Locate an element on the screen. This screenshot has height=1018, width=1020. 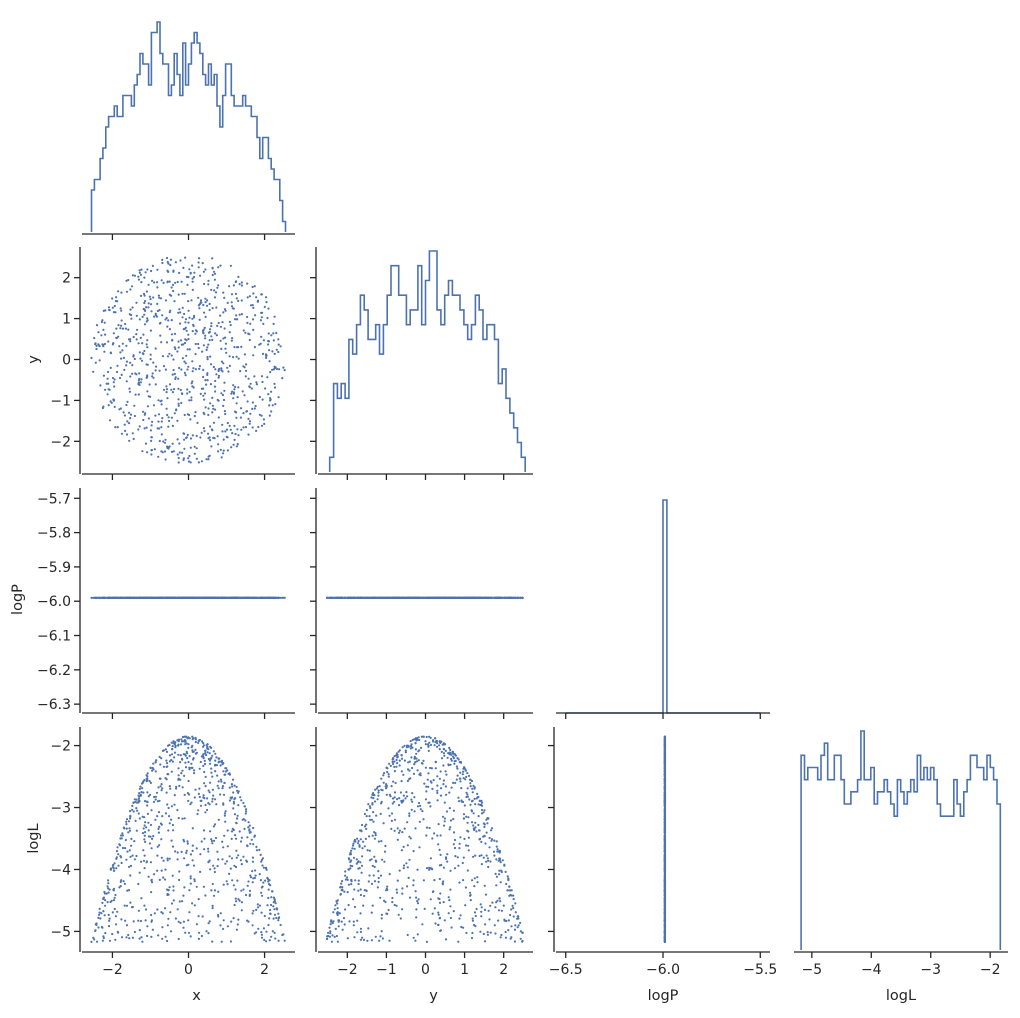
scatter-logP-vs-x-point is located at coordinates (278, 597).